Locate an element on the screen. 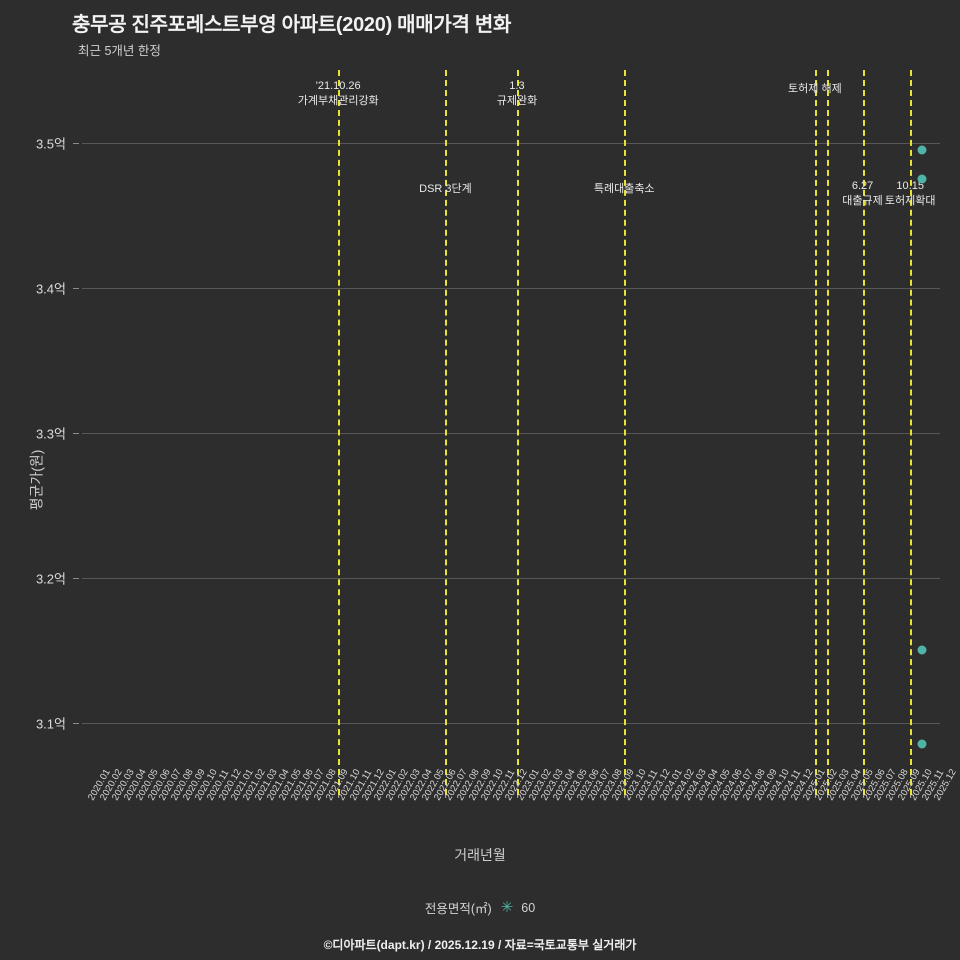 The image size is (960, 960). event-label-line2: 대출규제 is located at coordinates (862, 201).